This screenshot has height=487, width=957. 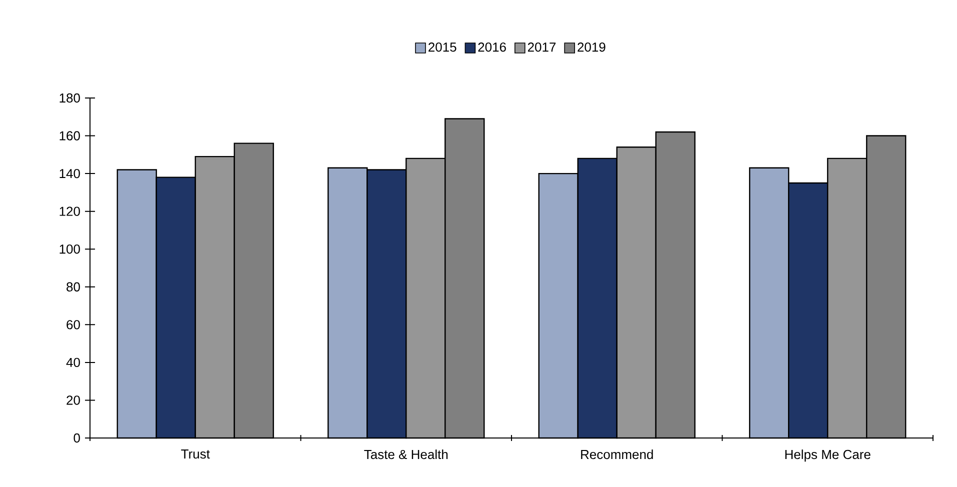 What do you see at coordinates (70, 135) in the screenshot?
I see `y-tick-label: 160` at bounding box center [70, 135].